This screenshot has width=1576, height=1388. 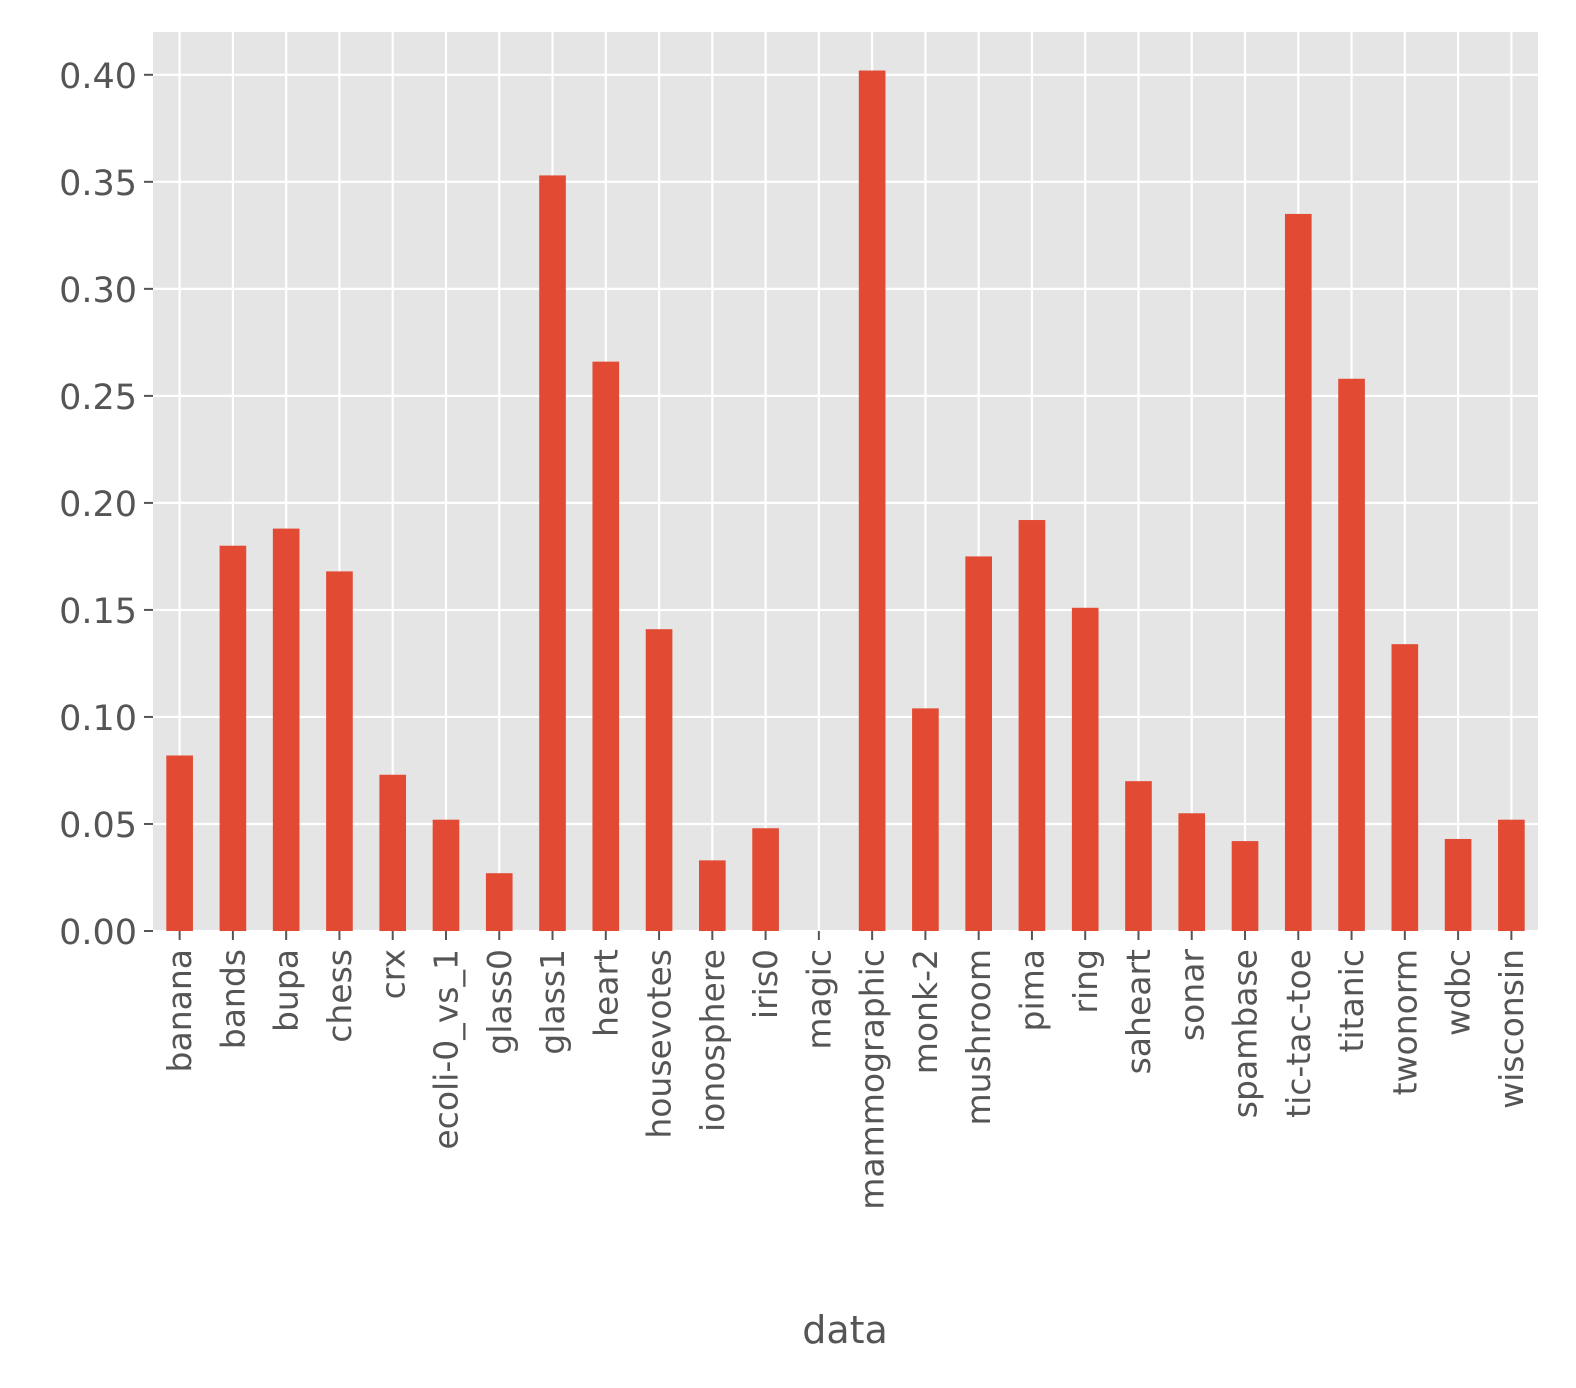 What do you see at coordinates (872, 1079) in the screenshot?
I see `x-tick-label: mammographic` at bounding box center [872, 1079].